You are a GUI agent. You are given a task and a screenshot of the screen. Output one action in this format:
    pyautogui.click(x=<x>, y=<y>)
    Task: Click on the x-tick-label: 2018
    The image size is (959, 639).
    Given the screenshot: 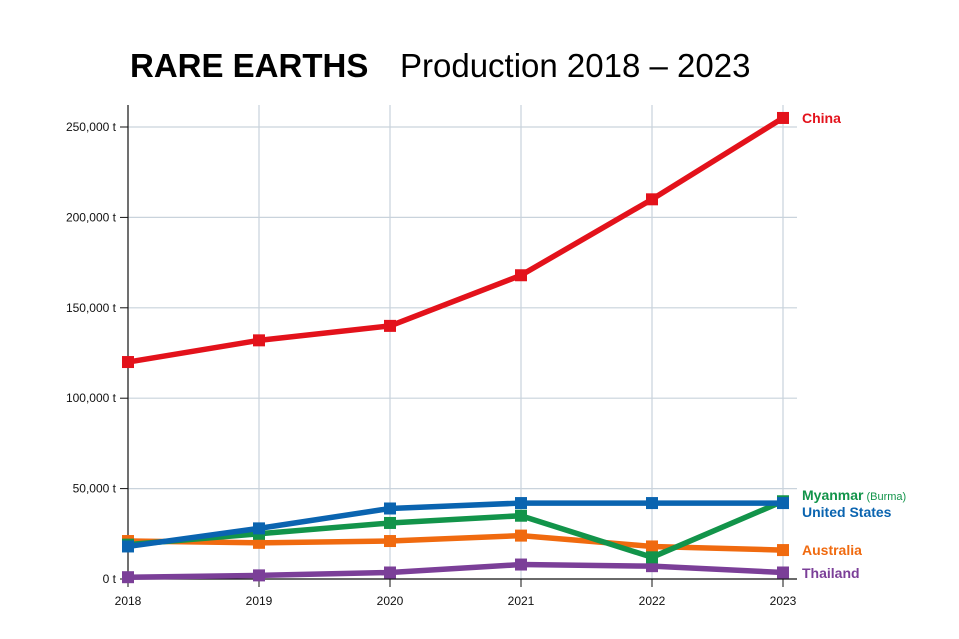 What is the action you would take?
    pyautogui.click(x=128, y=601)
    